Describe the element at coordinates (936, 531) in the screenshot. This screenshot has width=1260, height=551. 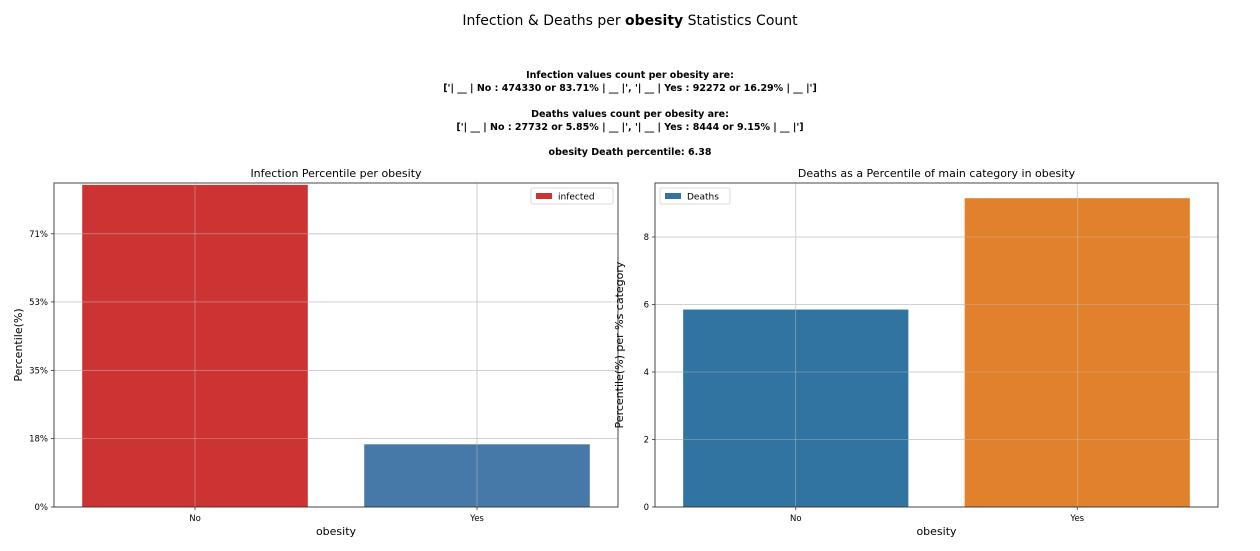
I see `chart2-xlabel: obesity` at that location.